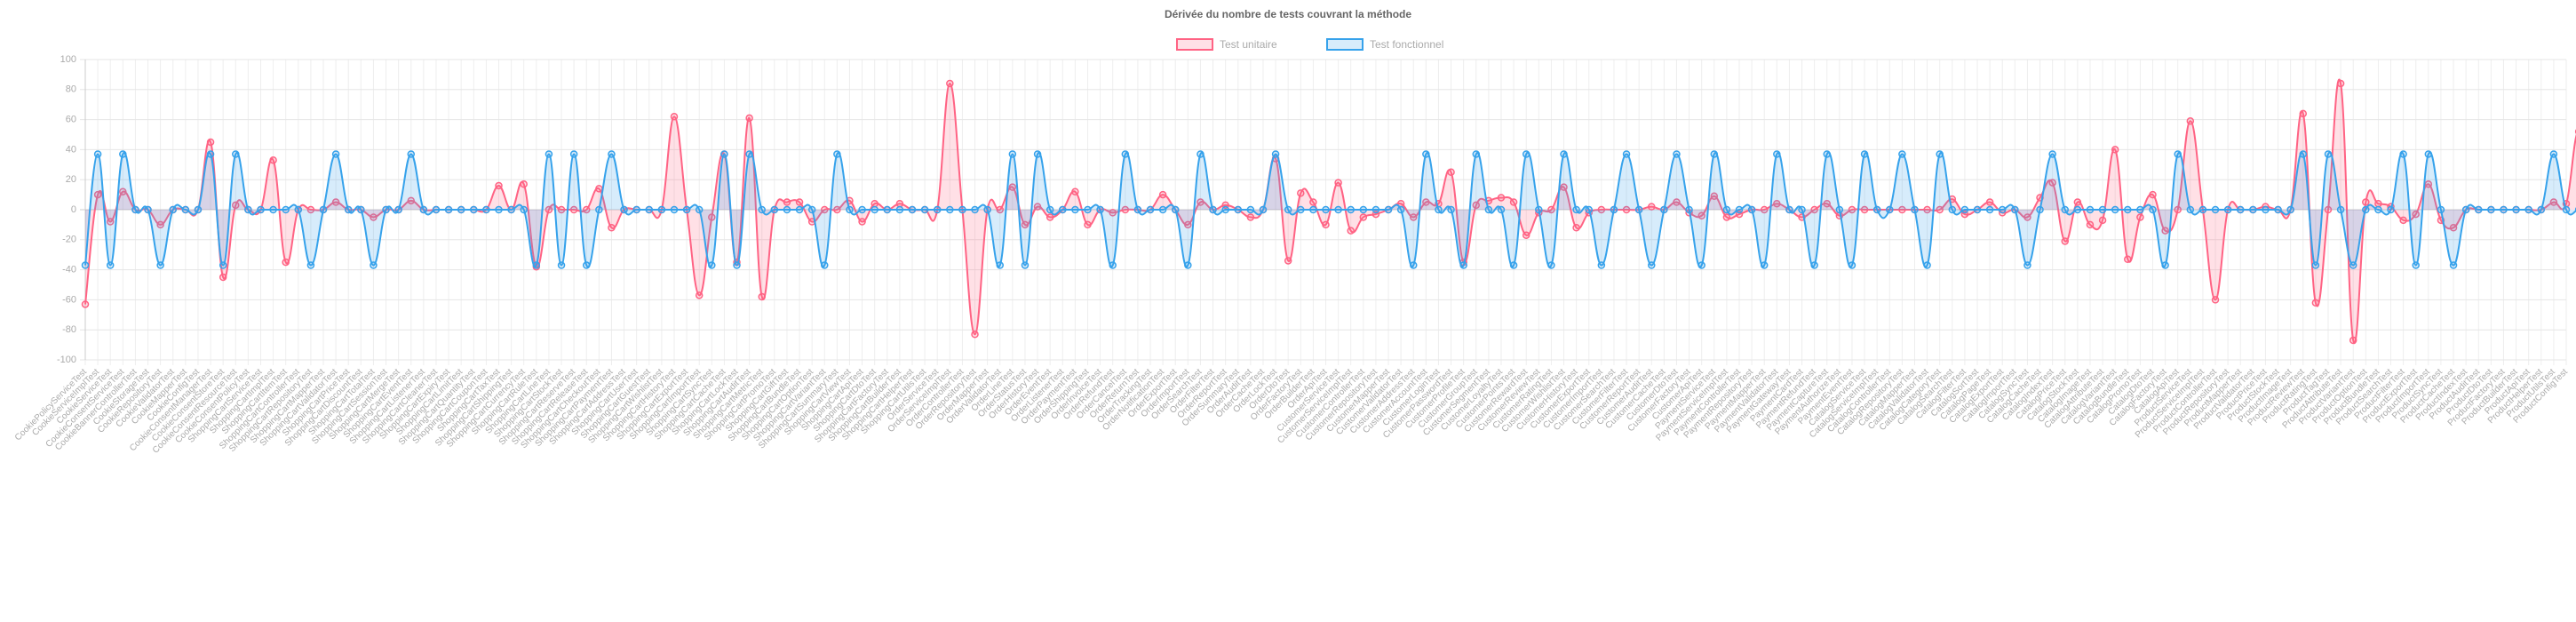 The width and height of the screenshot is (2576, 622). Describe the element at coordinates (71, 179) in the screenshot. I see `y-tick-label: 20` at that location.